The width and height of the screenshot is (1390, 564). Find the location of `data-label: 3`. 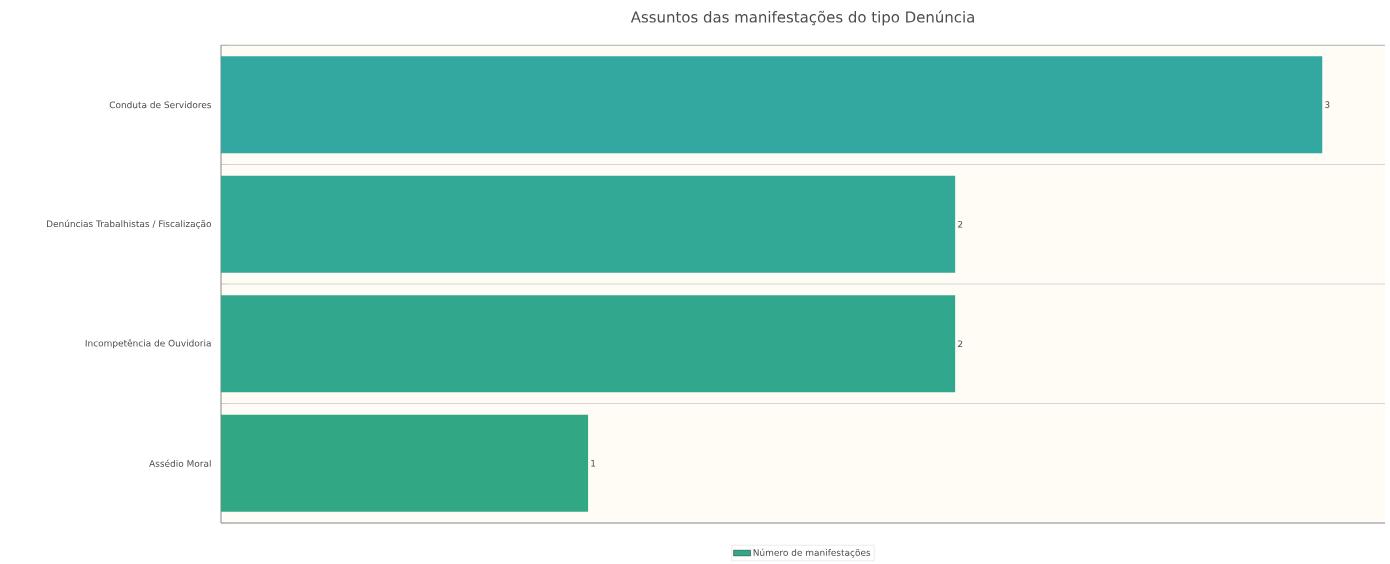

data-label: 3 is located at coordinates (1327, 105).